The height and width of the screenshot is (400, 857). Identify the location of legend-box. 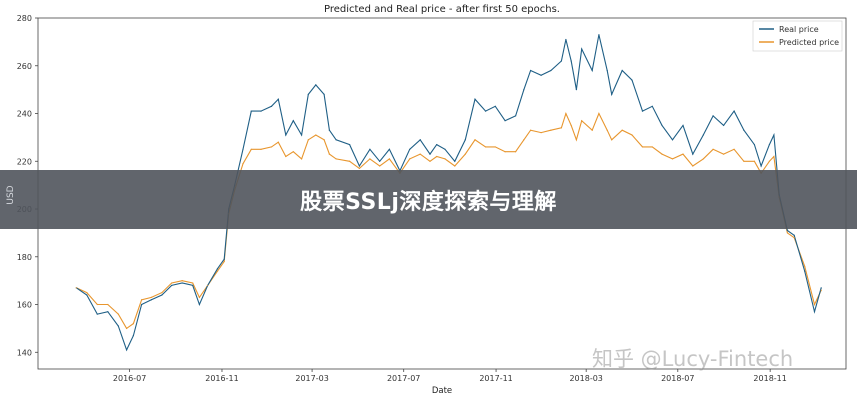
(797, 36).